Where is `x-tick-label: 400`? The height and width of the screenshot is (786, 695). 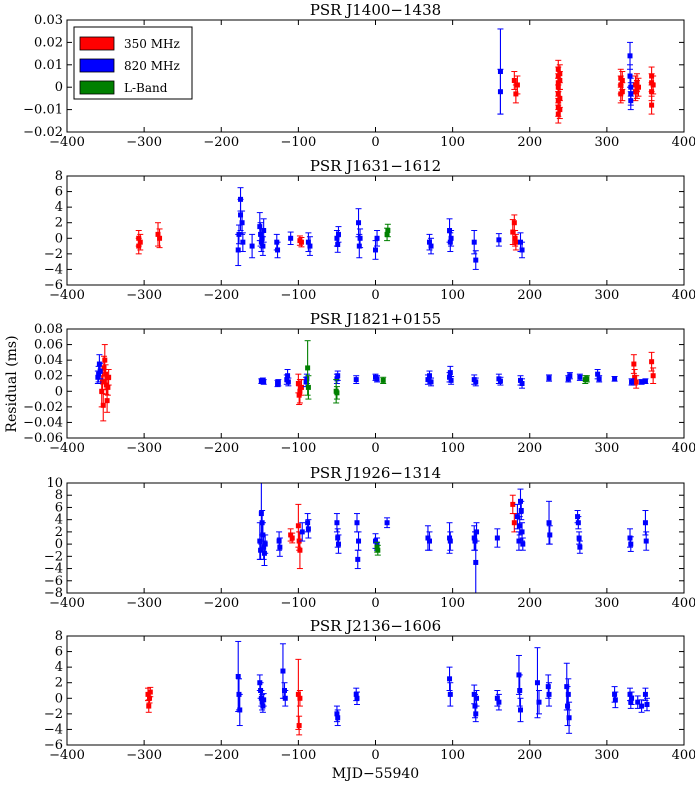
x-tick-label: 400 is located at coordinates (683, 755).